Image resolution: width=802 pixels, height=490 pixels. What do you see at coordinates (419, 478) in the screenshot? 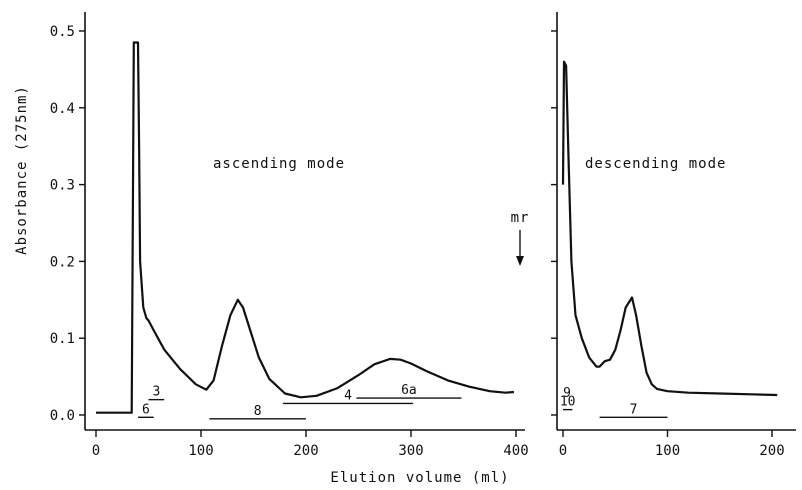
I see `x-axis-title: Elution volume (ml)` at bounding box center [419, 478].